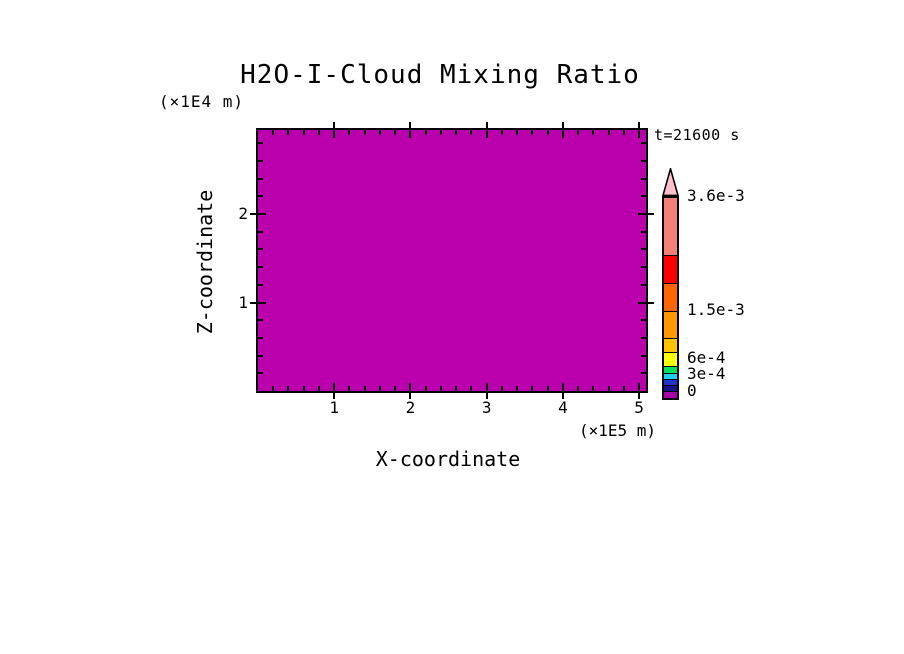  Describe the element at coordinates (706, 373) in the screenshot. I see `colorbar-tick-label: 3e-4` at that location.